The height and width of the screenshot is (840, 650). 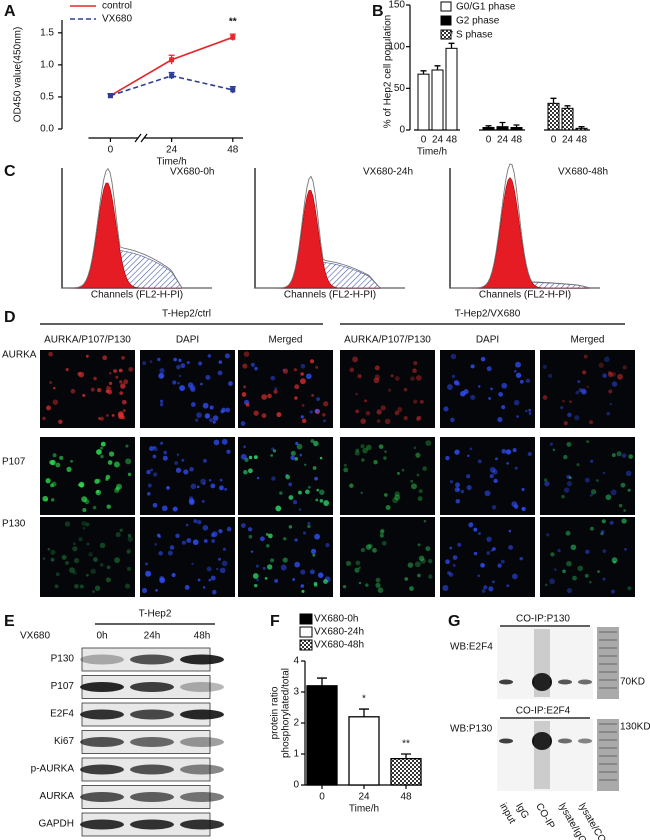 I want to click on x-axis-label: Time/h, so click(x=364, y=809).